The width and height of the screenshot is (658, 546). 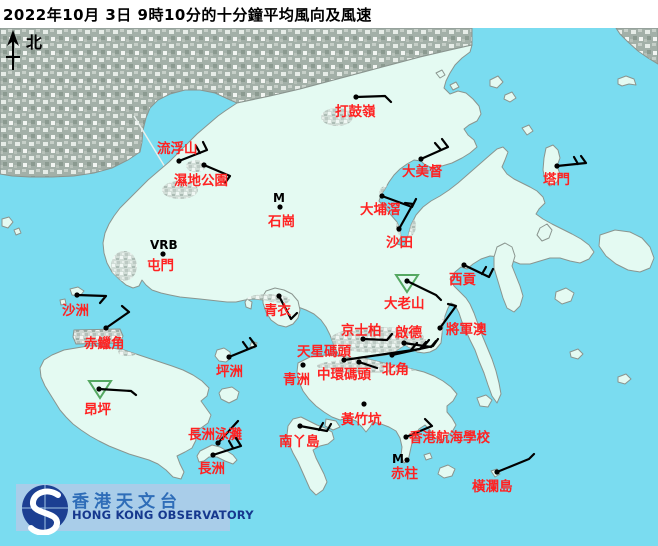 I want to click on station-dot-tseung-kwan-o, so click(x=440, y=328).